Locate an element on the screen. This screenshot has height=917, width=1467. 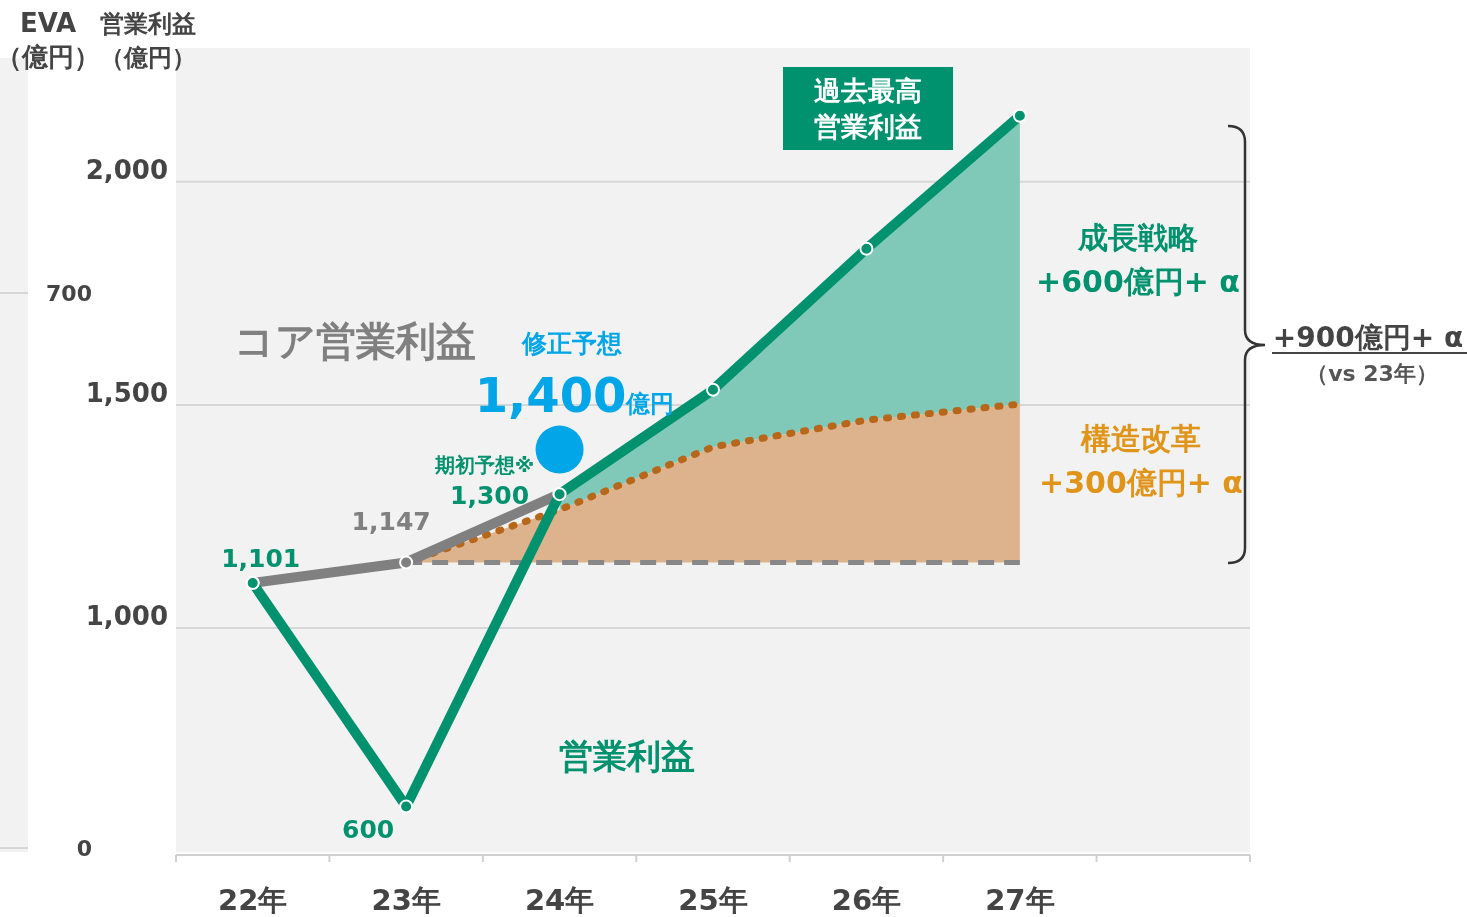
y2-axis-title: EVA （億円） is located at coordinates (50, 40).